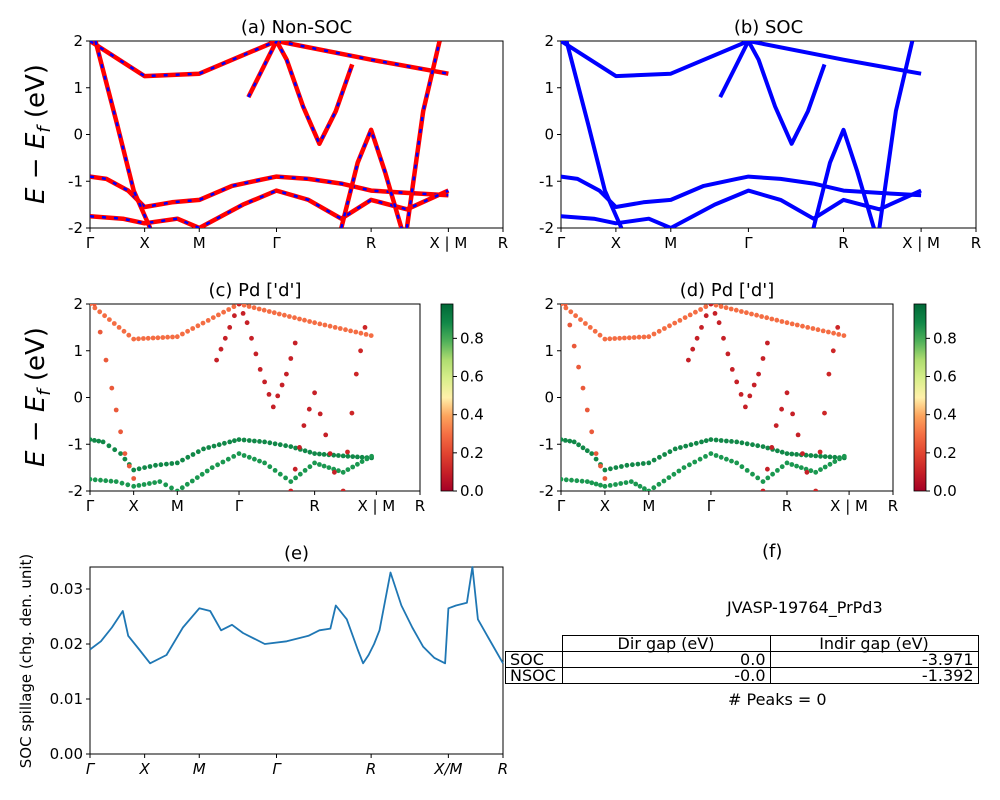 Image resolution: width=1000 pixels, height=800 pixels. I want to click on xtick-label: X/M, so click(447, 769).